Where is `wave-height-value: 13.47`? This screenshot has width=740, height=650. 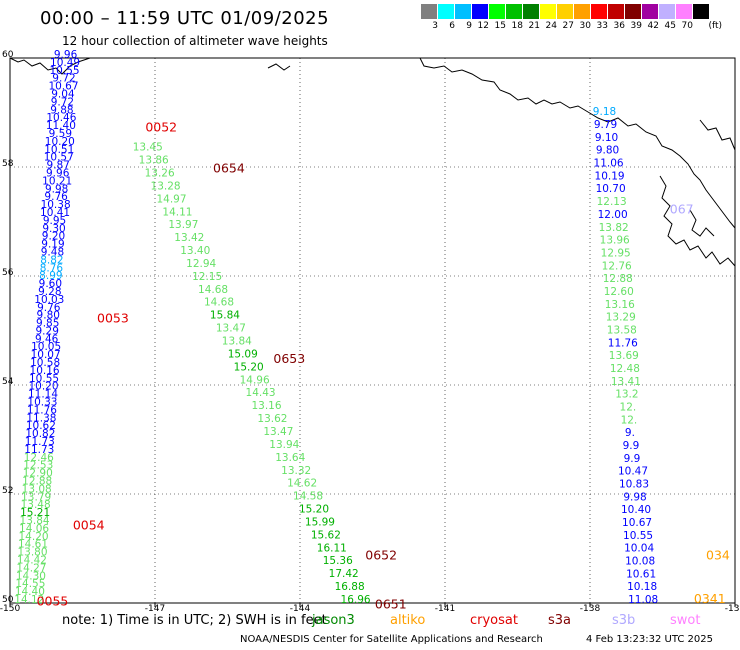
wave-height-value: 13.47 is located at coordinates (278, 432).